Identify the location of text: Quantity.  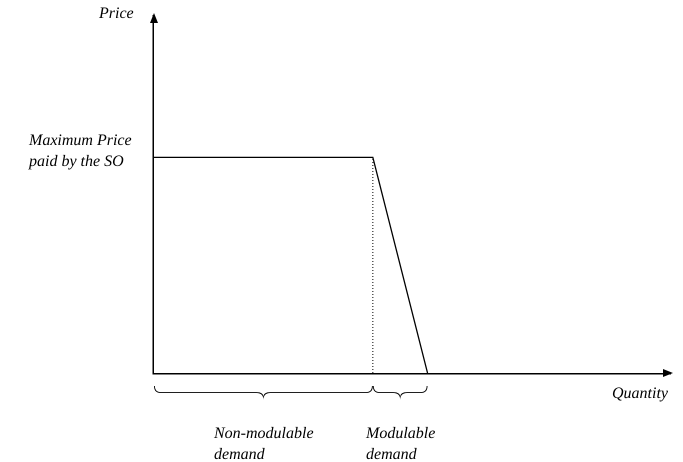
(640, 393).